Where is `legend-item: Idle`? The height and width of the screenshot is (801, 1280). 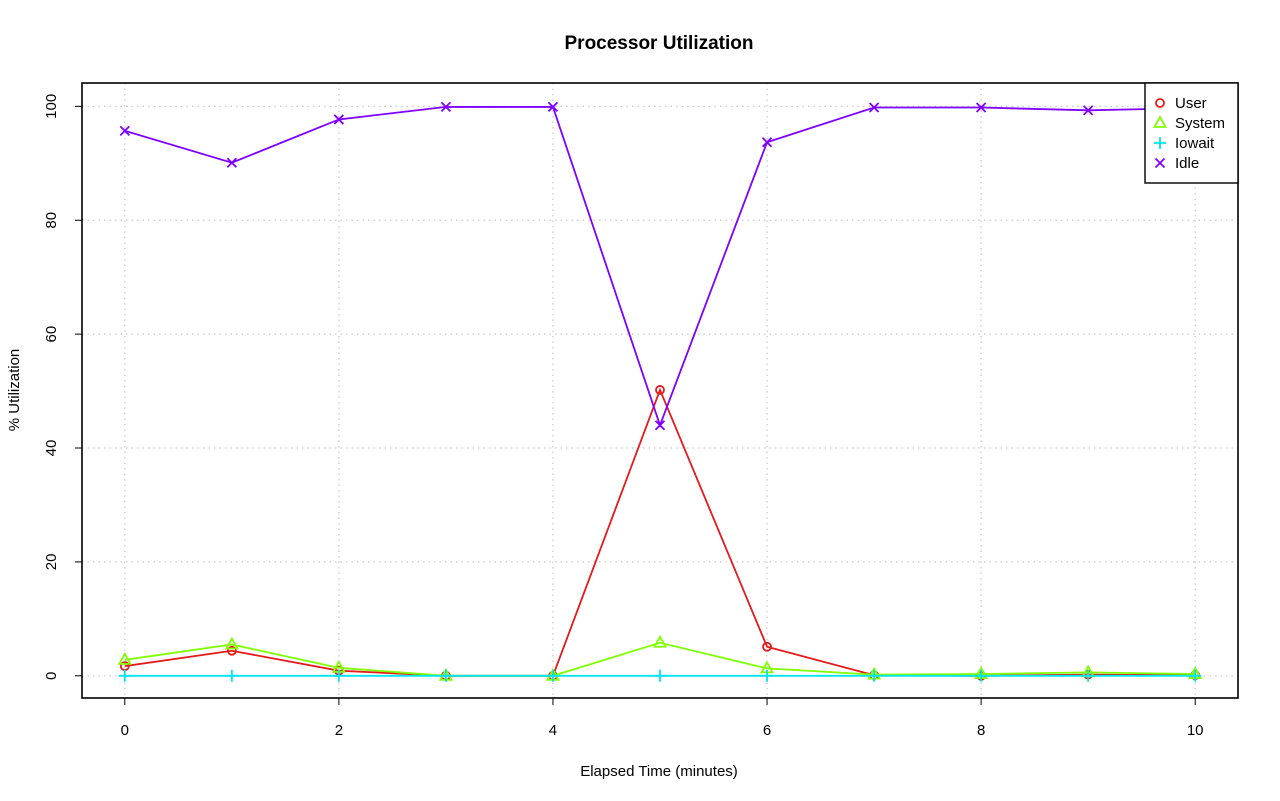
legend-item: Idle is located at coordinates (1176, 163).